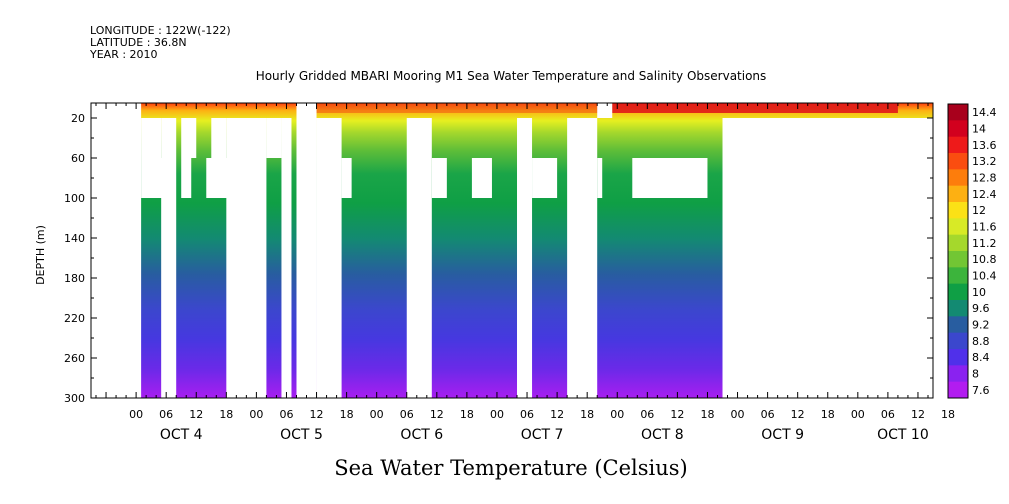 The height and width of the screenshot is (504, 1009). Describe the element at coordinates (984, 161) in the screenshot. I see `colorbar-label: 13.2` at that location.